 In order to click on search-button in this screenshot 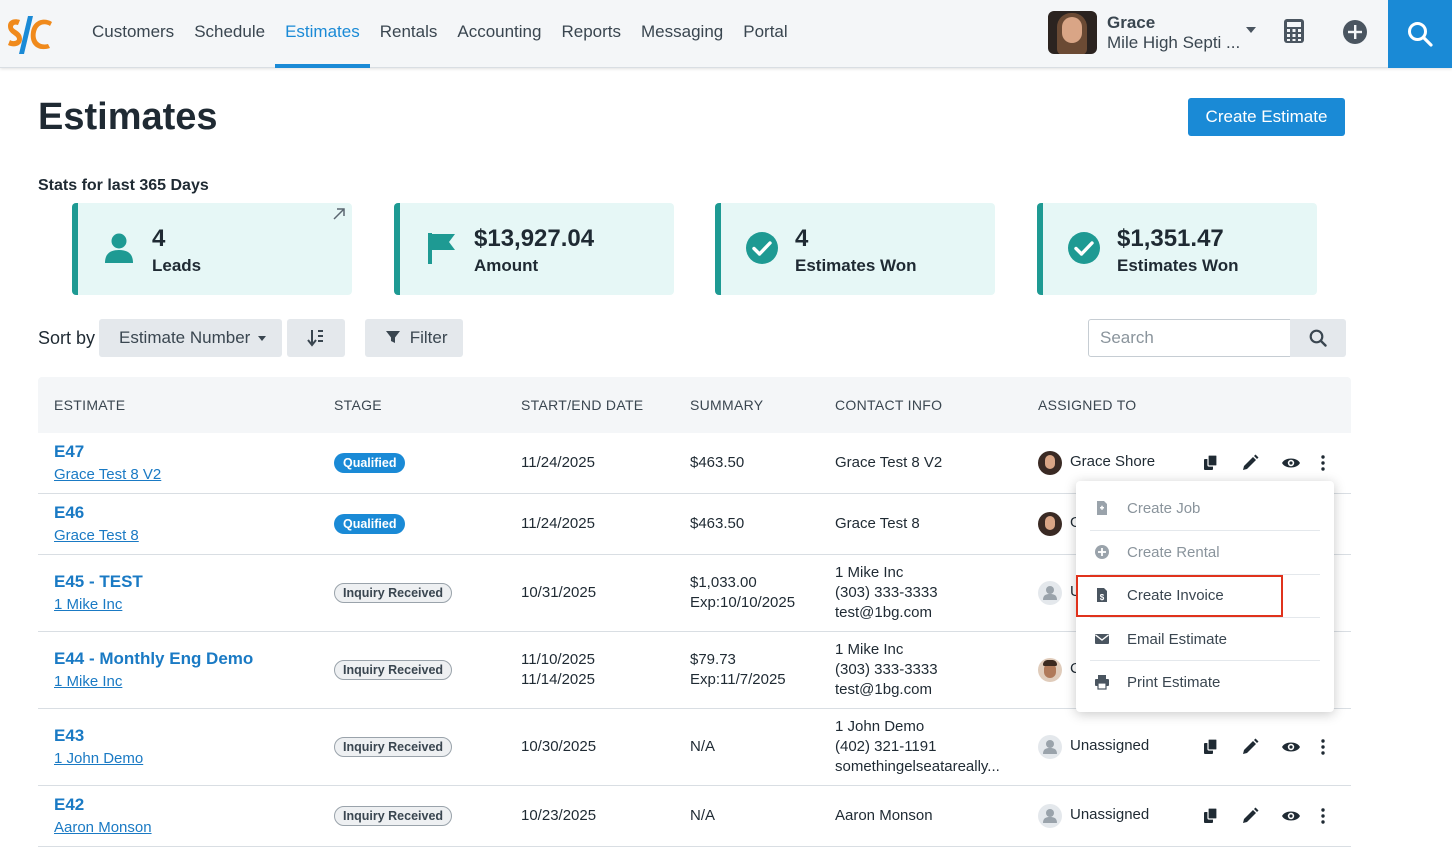, I will do `click(1318, 338)`.